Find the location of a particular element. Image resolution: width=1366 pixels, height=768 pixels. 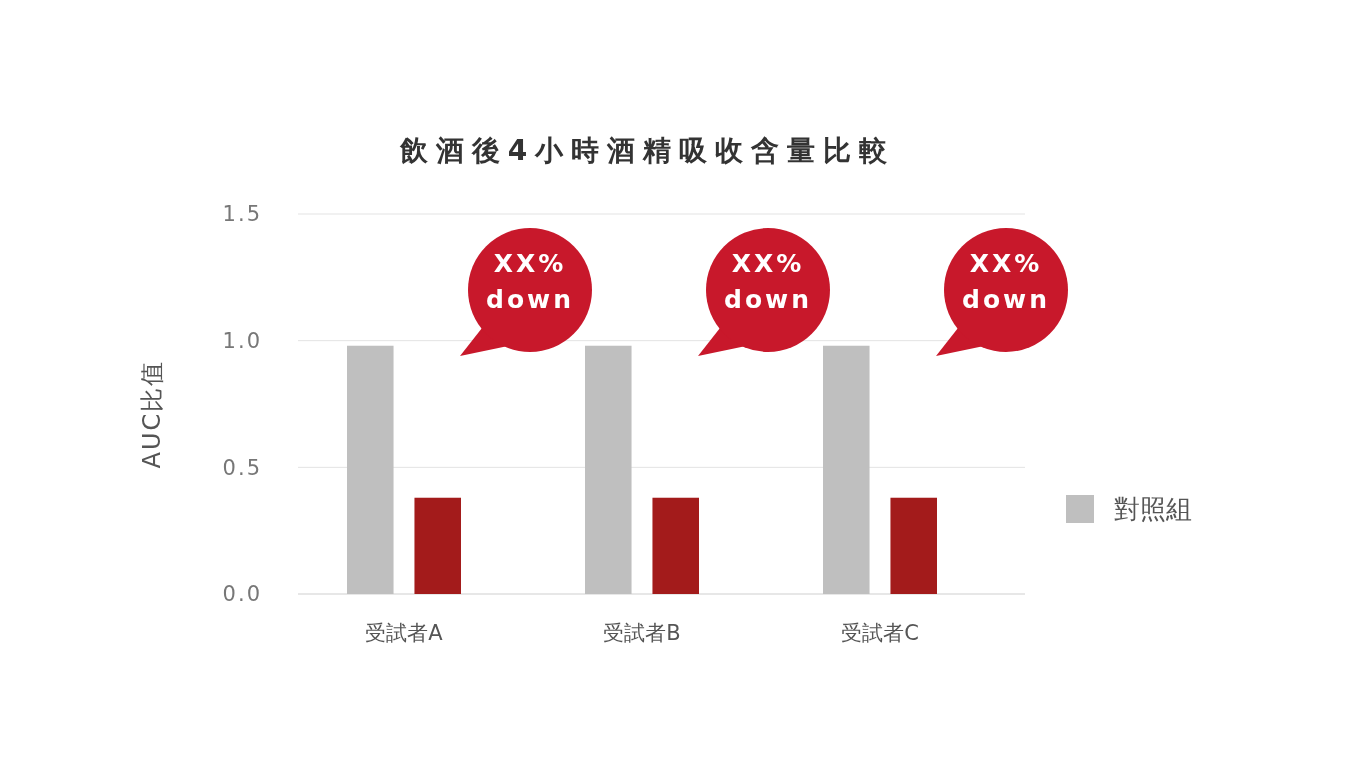

y-tick-label: 0.5 is located at coordinates (242, 467).